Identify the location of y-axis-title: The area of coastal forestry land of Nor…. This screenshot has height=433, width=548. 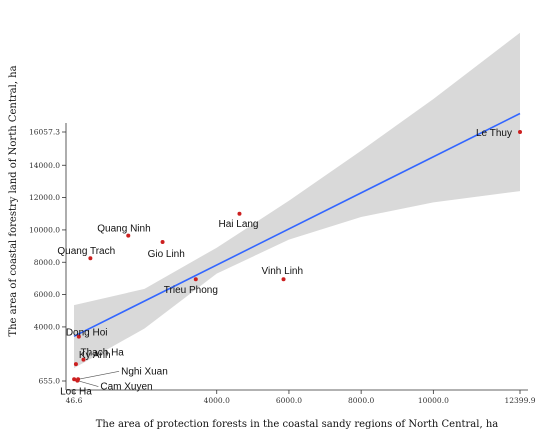
(13, 200).